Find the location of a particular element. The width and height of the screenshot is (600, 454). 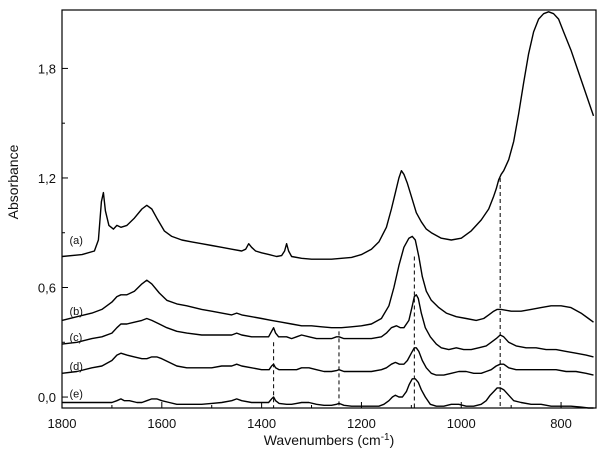

series-label: (c) is located at coordinates (75, 338).